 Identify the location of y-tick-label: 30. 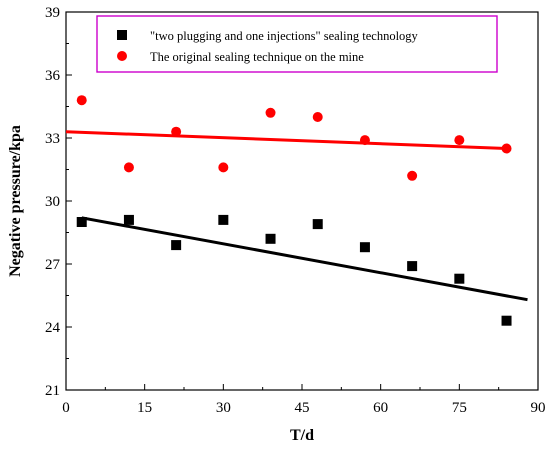
(52, 202).